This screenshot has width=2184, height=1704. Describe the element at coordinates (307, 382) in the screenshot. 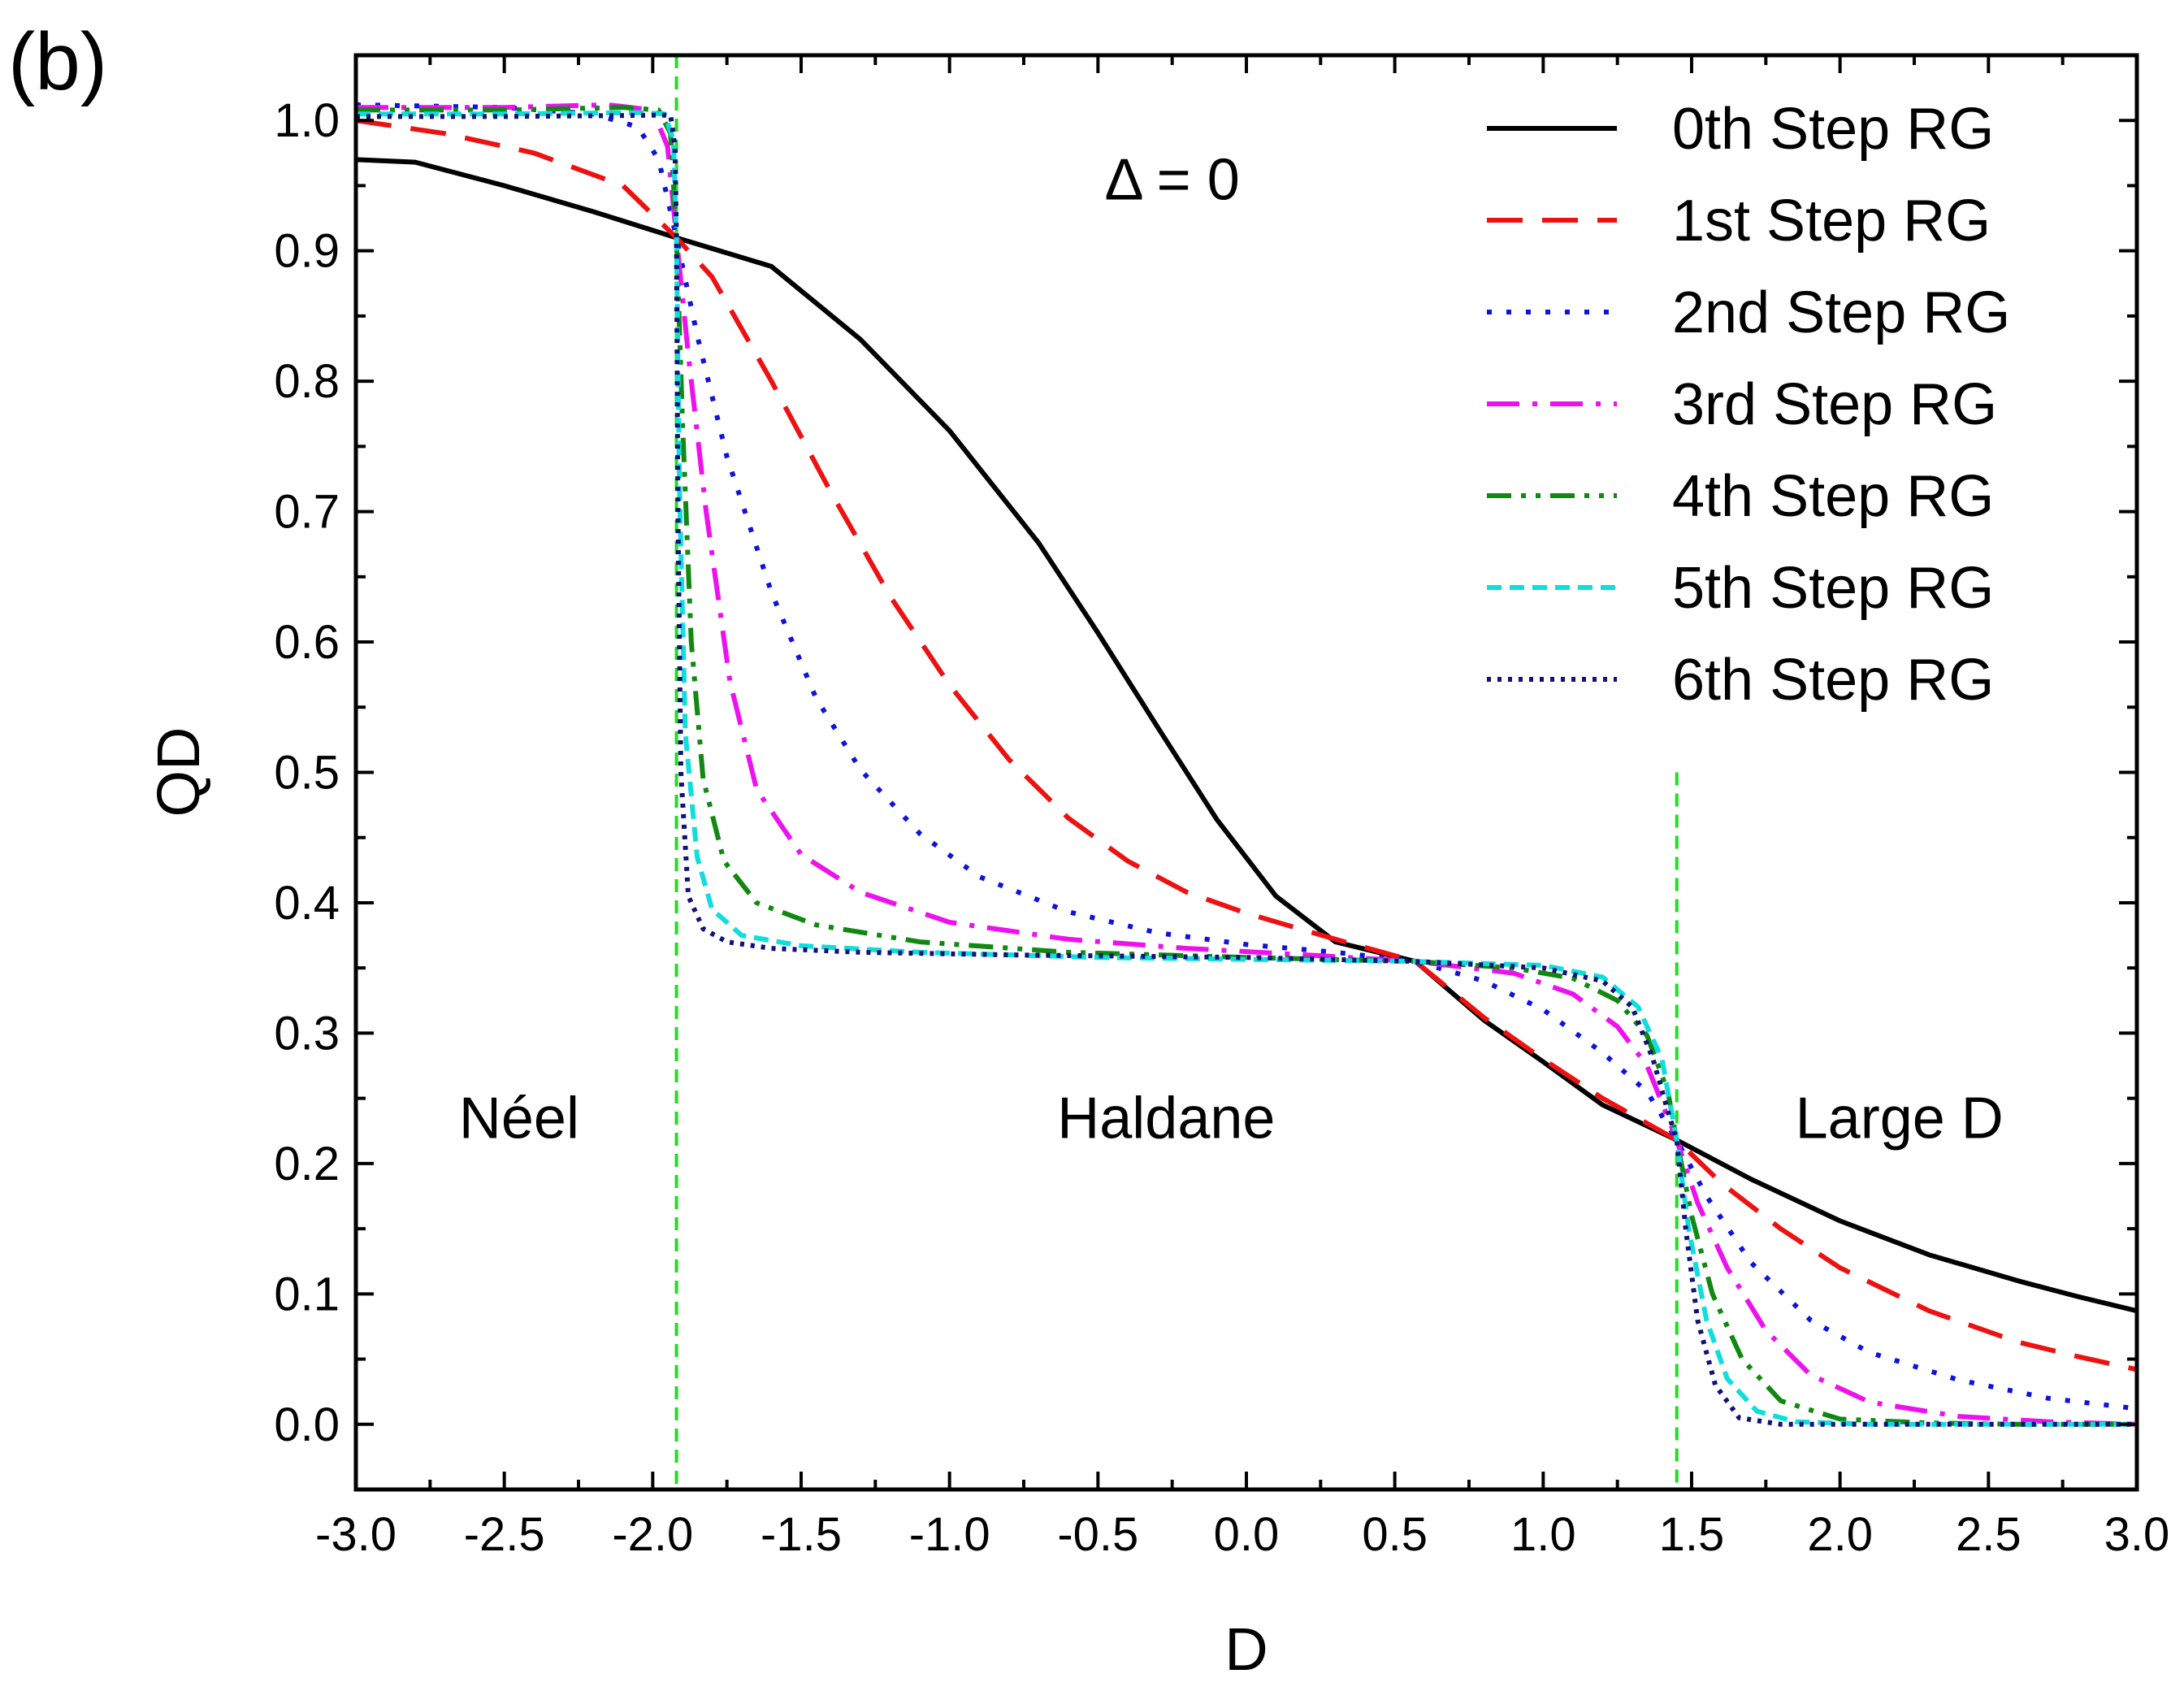

I see `y-tick-label: 0.8` at that location.